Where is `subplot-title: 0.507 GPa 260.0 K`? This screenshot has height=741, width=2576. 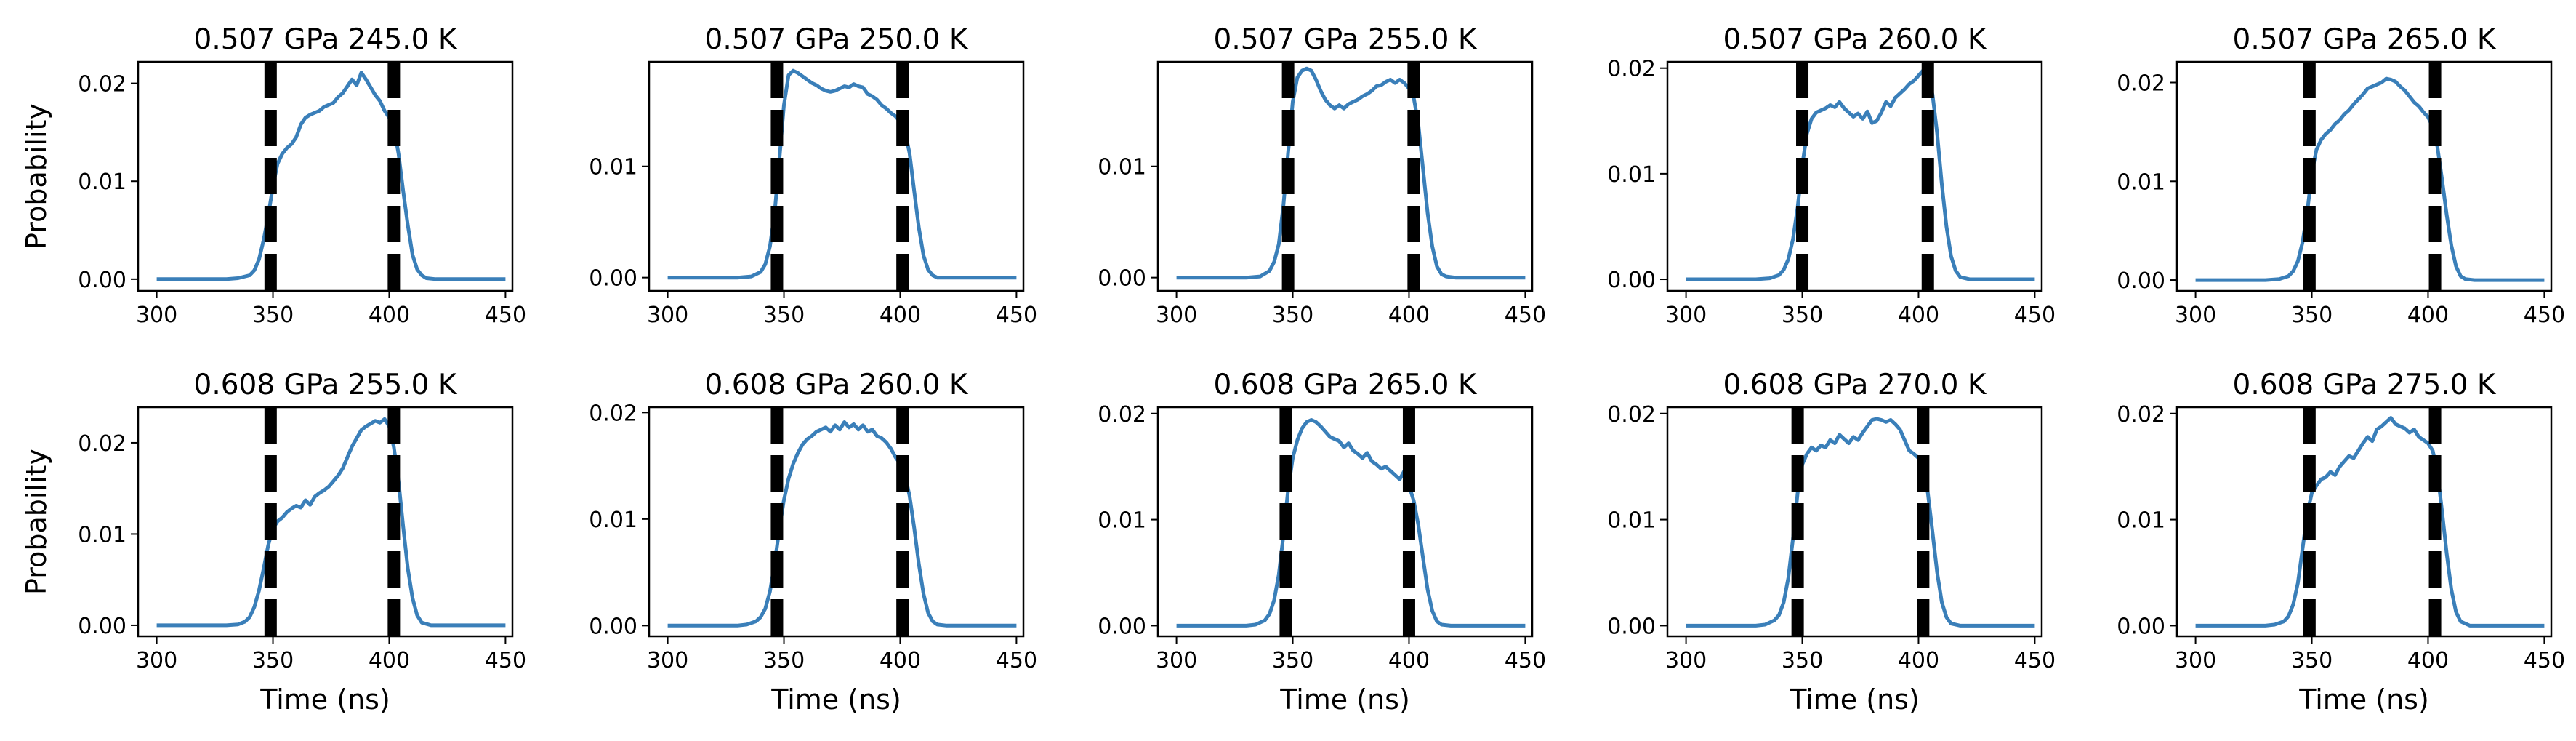
subplot-title: 0.507 GPa 260.0 K is located at coordinates (1855, 40).